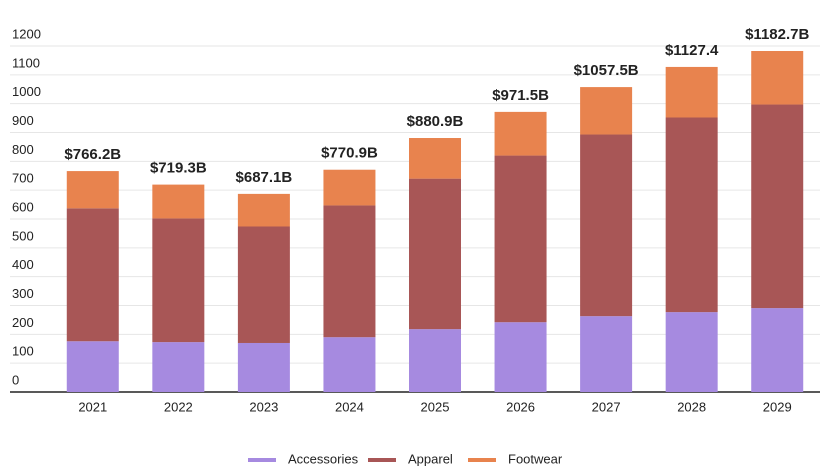  Describe the element at coordinates (15, 379) in the screenshot. I see `y-tick-label: 0` at that location.